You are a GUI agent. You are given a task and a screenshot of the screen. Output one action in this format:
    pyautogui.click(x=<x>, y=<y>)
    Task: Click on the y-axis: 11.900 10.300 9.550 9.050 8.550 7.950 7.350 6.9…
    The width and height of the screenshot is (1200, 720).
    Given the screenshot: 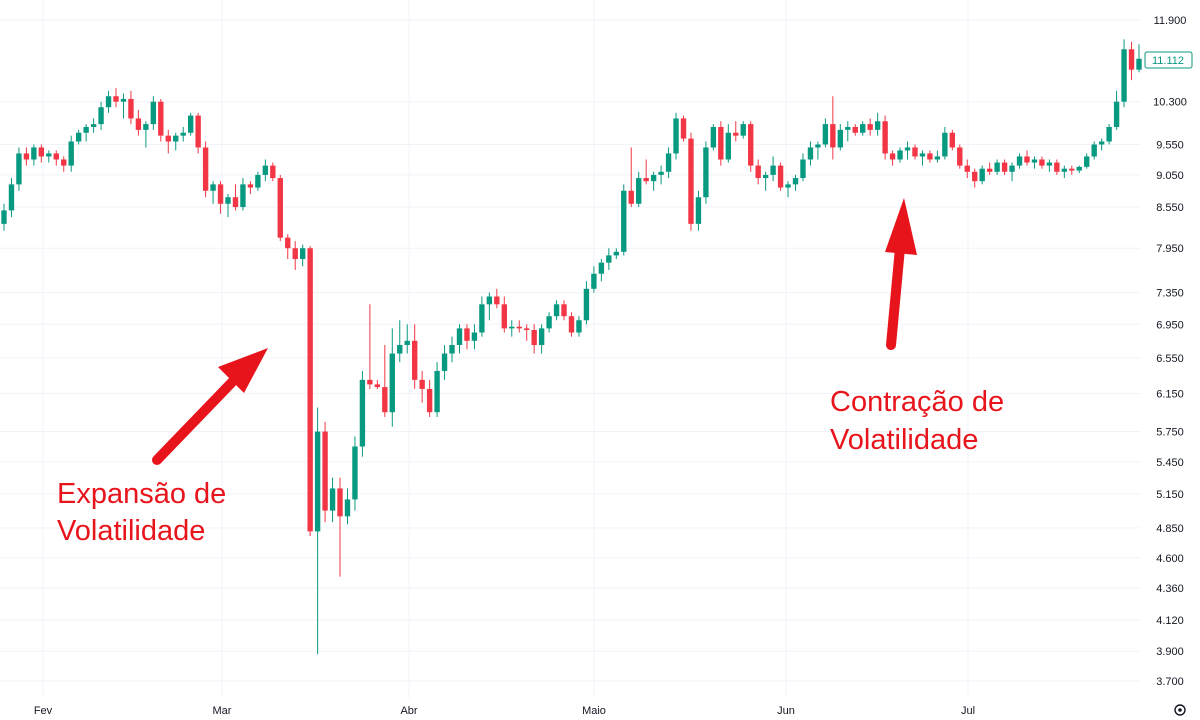 What is the action you would take?
    pyautogui.click(x=1170, y=351)
    